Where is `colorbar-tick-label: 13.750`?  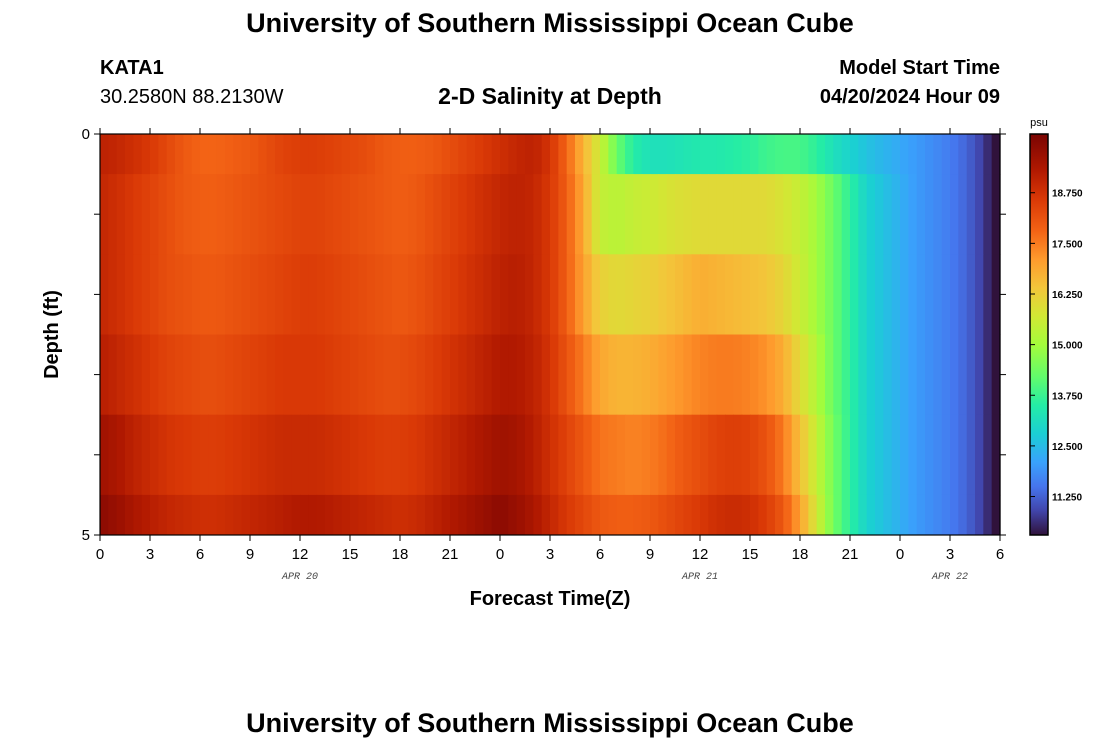
colorbar-tick-label: 13.750 is located at coordinates (1067, 396).